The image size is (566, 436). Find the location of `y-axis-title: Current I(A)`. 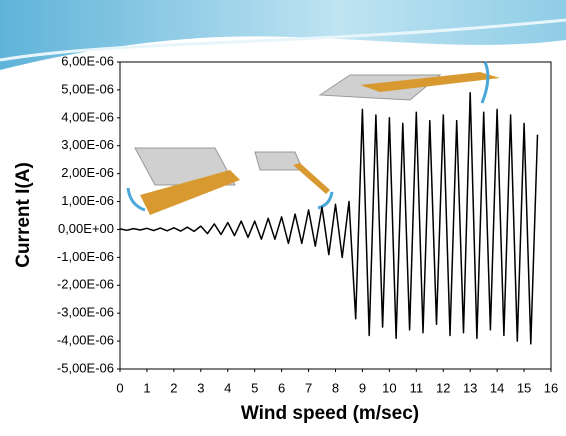

y-axis-title: Current I(A) is located at coordinates (23, 215).